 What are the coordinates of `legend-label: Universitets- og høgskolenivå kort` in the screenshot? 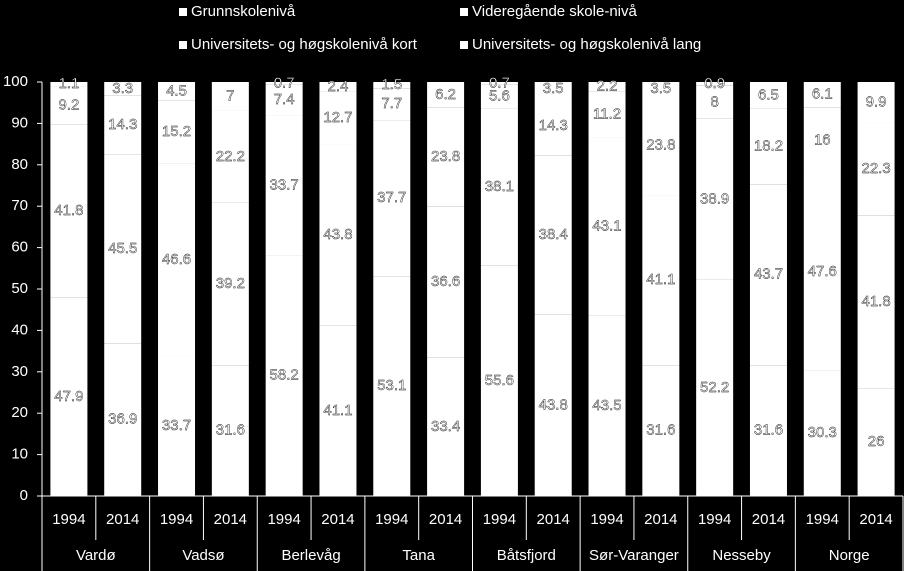 It's located at (304, 44).